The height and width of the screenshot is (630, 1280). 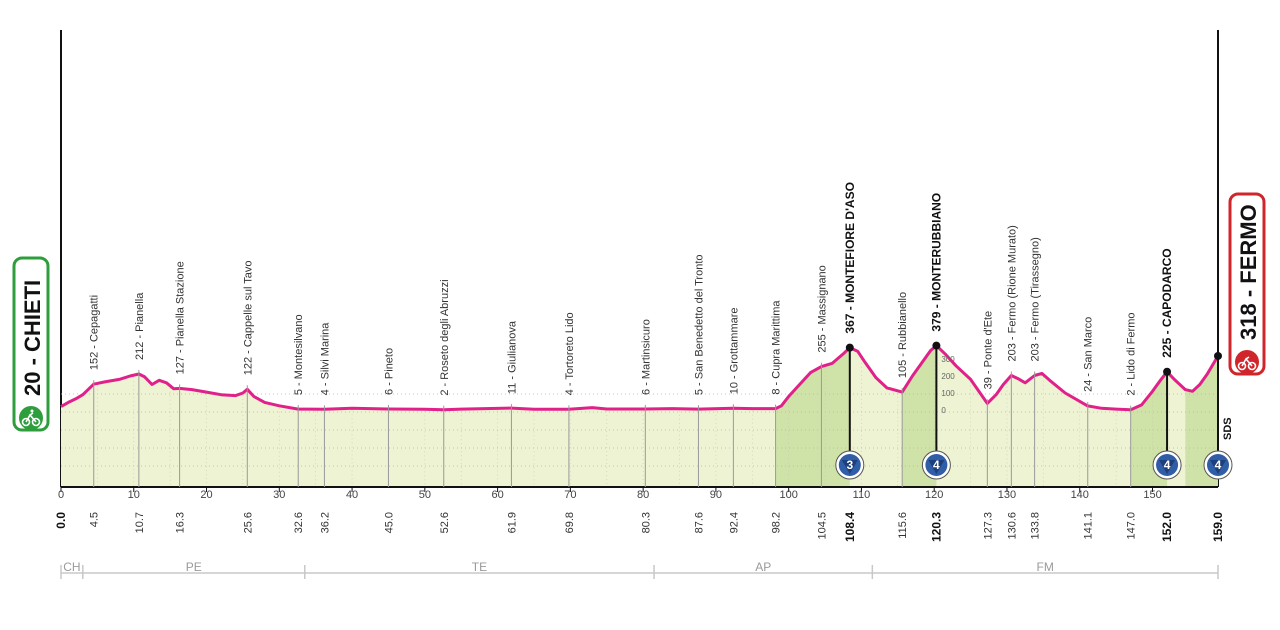 I want to click on waypoint-km-label: 141.1, so click(x=1089, y=526).